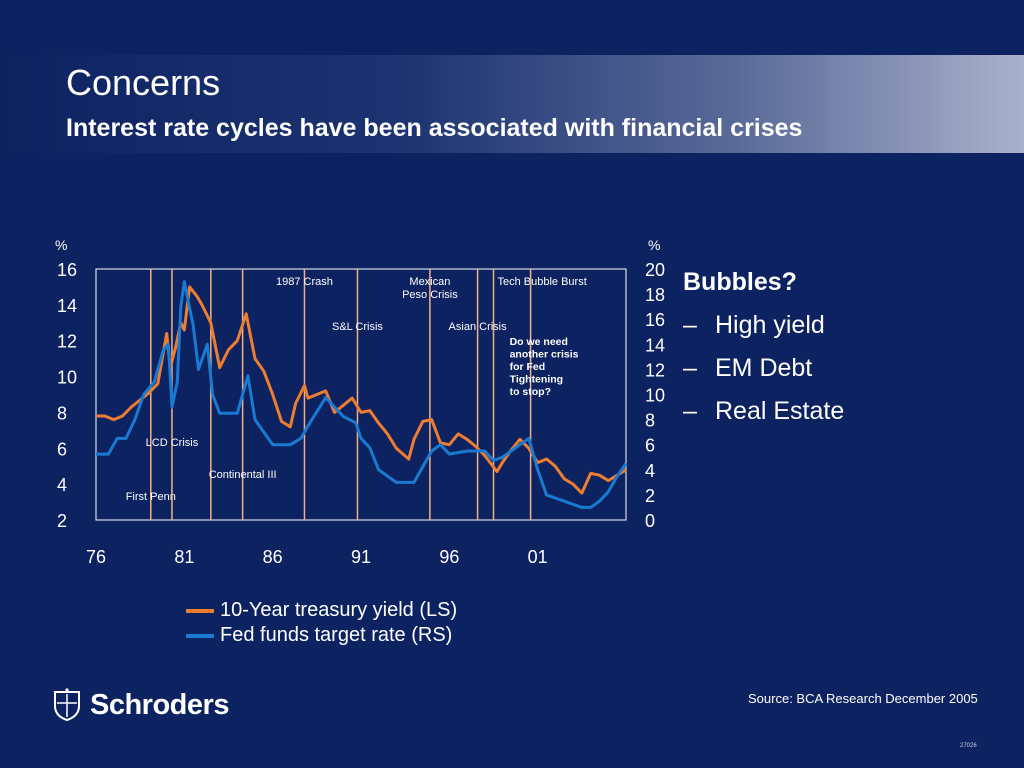  What do you see at coordinates (770, 325) in the screenshot?
I see `bullet-text: High yield` at bounding box center [770, 325].